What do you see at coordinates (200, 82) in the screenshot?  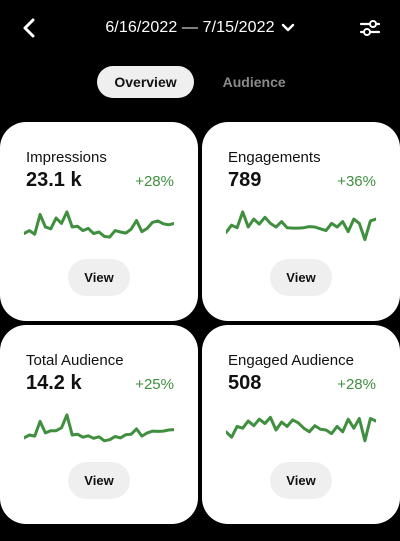 I see `tab-bar: Overview Audience` at bounding box center [200, 82].